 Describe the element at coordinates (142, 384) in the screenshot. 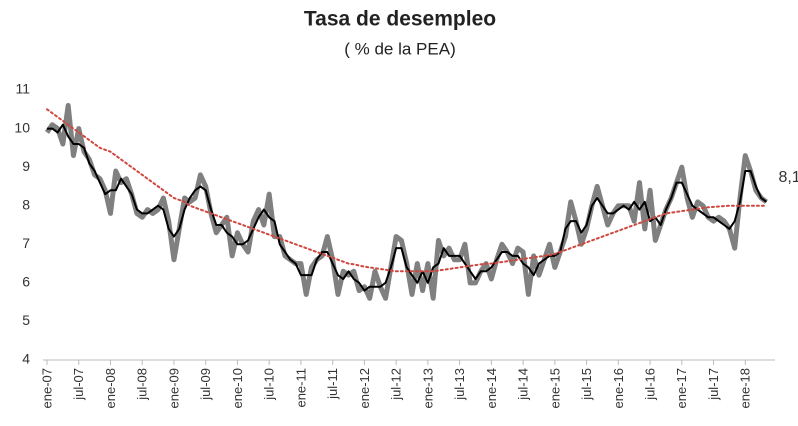

I see `x-tick-label: jul-08` at that location.